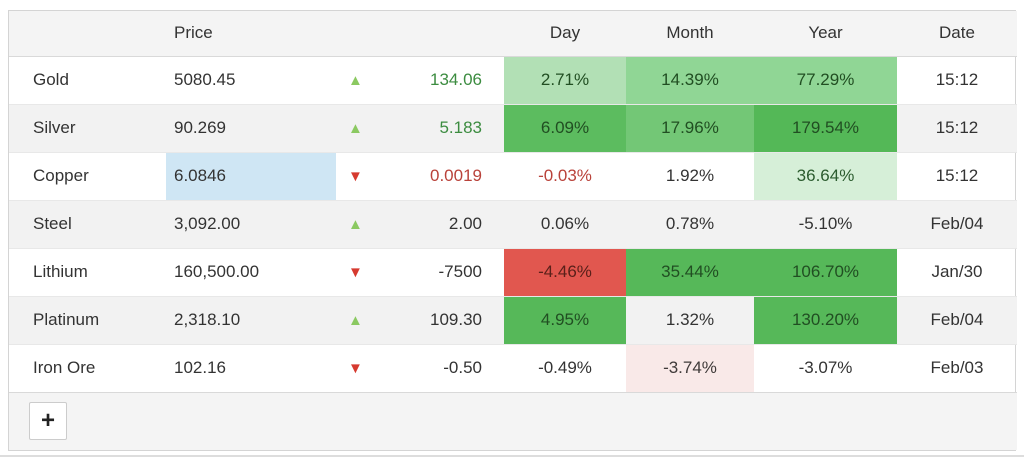 Image resolution: width=1024 pixels, height=462 pixels. What do you see at coordinates (690, 175) in the screenshot?
I see `month-percent: 1.92%` at bounding box center [690, 175].